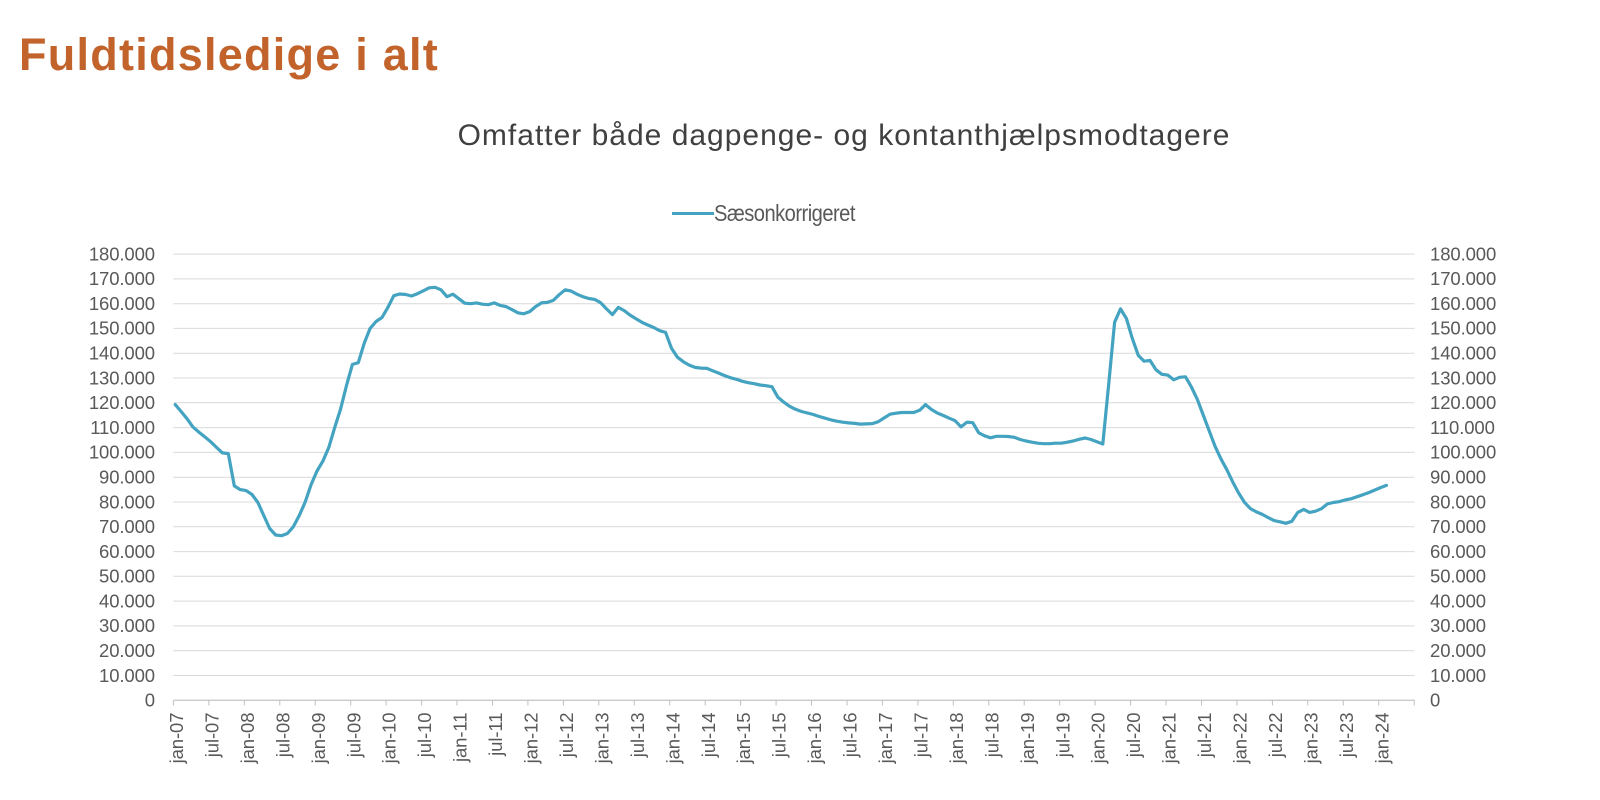 The image size is (1600, 800). Describe the element at coordinates (531, 739) in the screenshot. I see `svg-text: jan-12` at that location.